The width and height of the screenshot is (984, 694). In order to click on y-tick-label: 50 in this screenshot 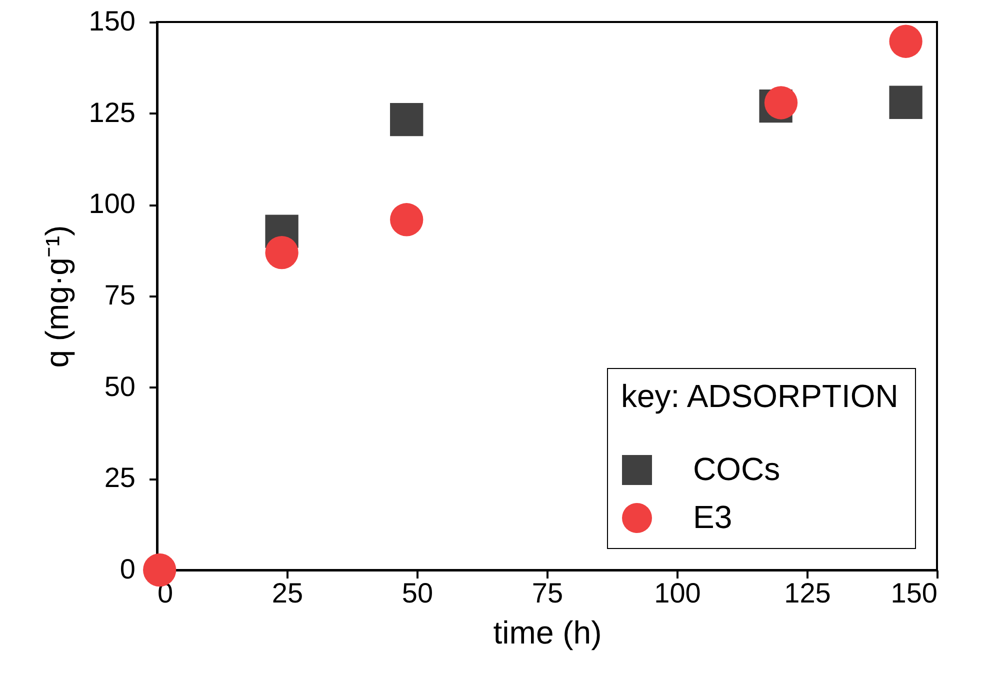, I will do `click(120, 386)`.